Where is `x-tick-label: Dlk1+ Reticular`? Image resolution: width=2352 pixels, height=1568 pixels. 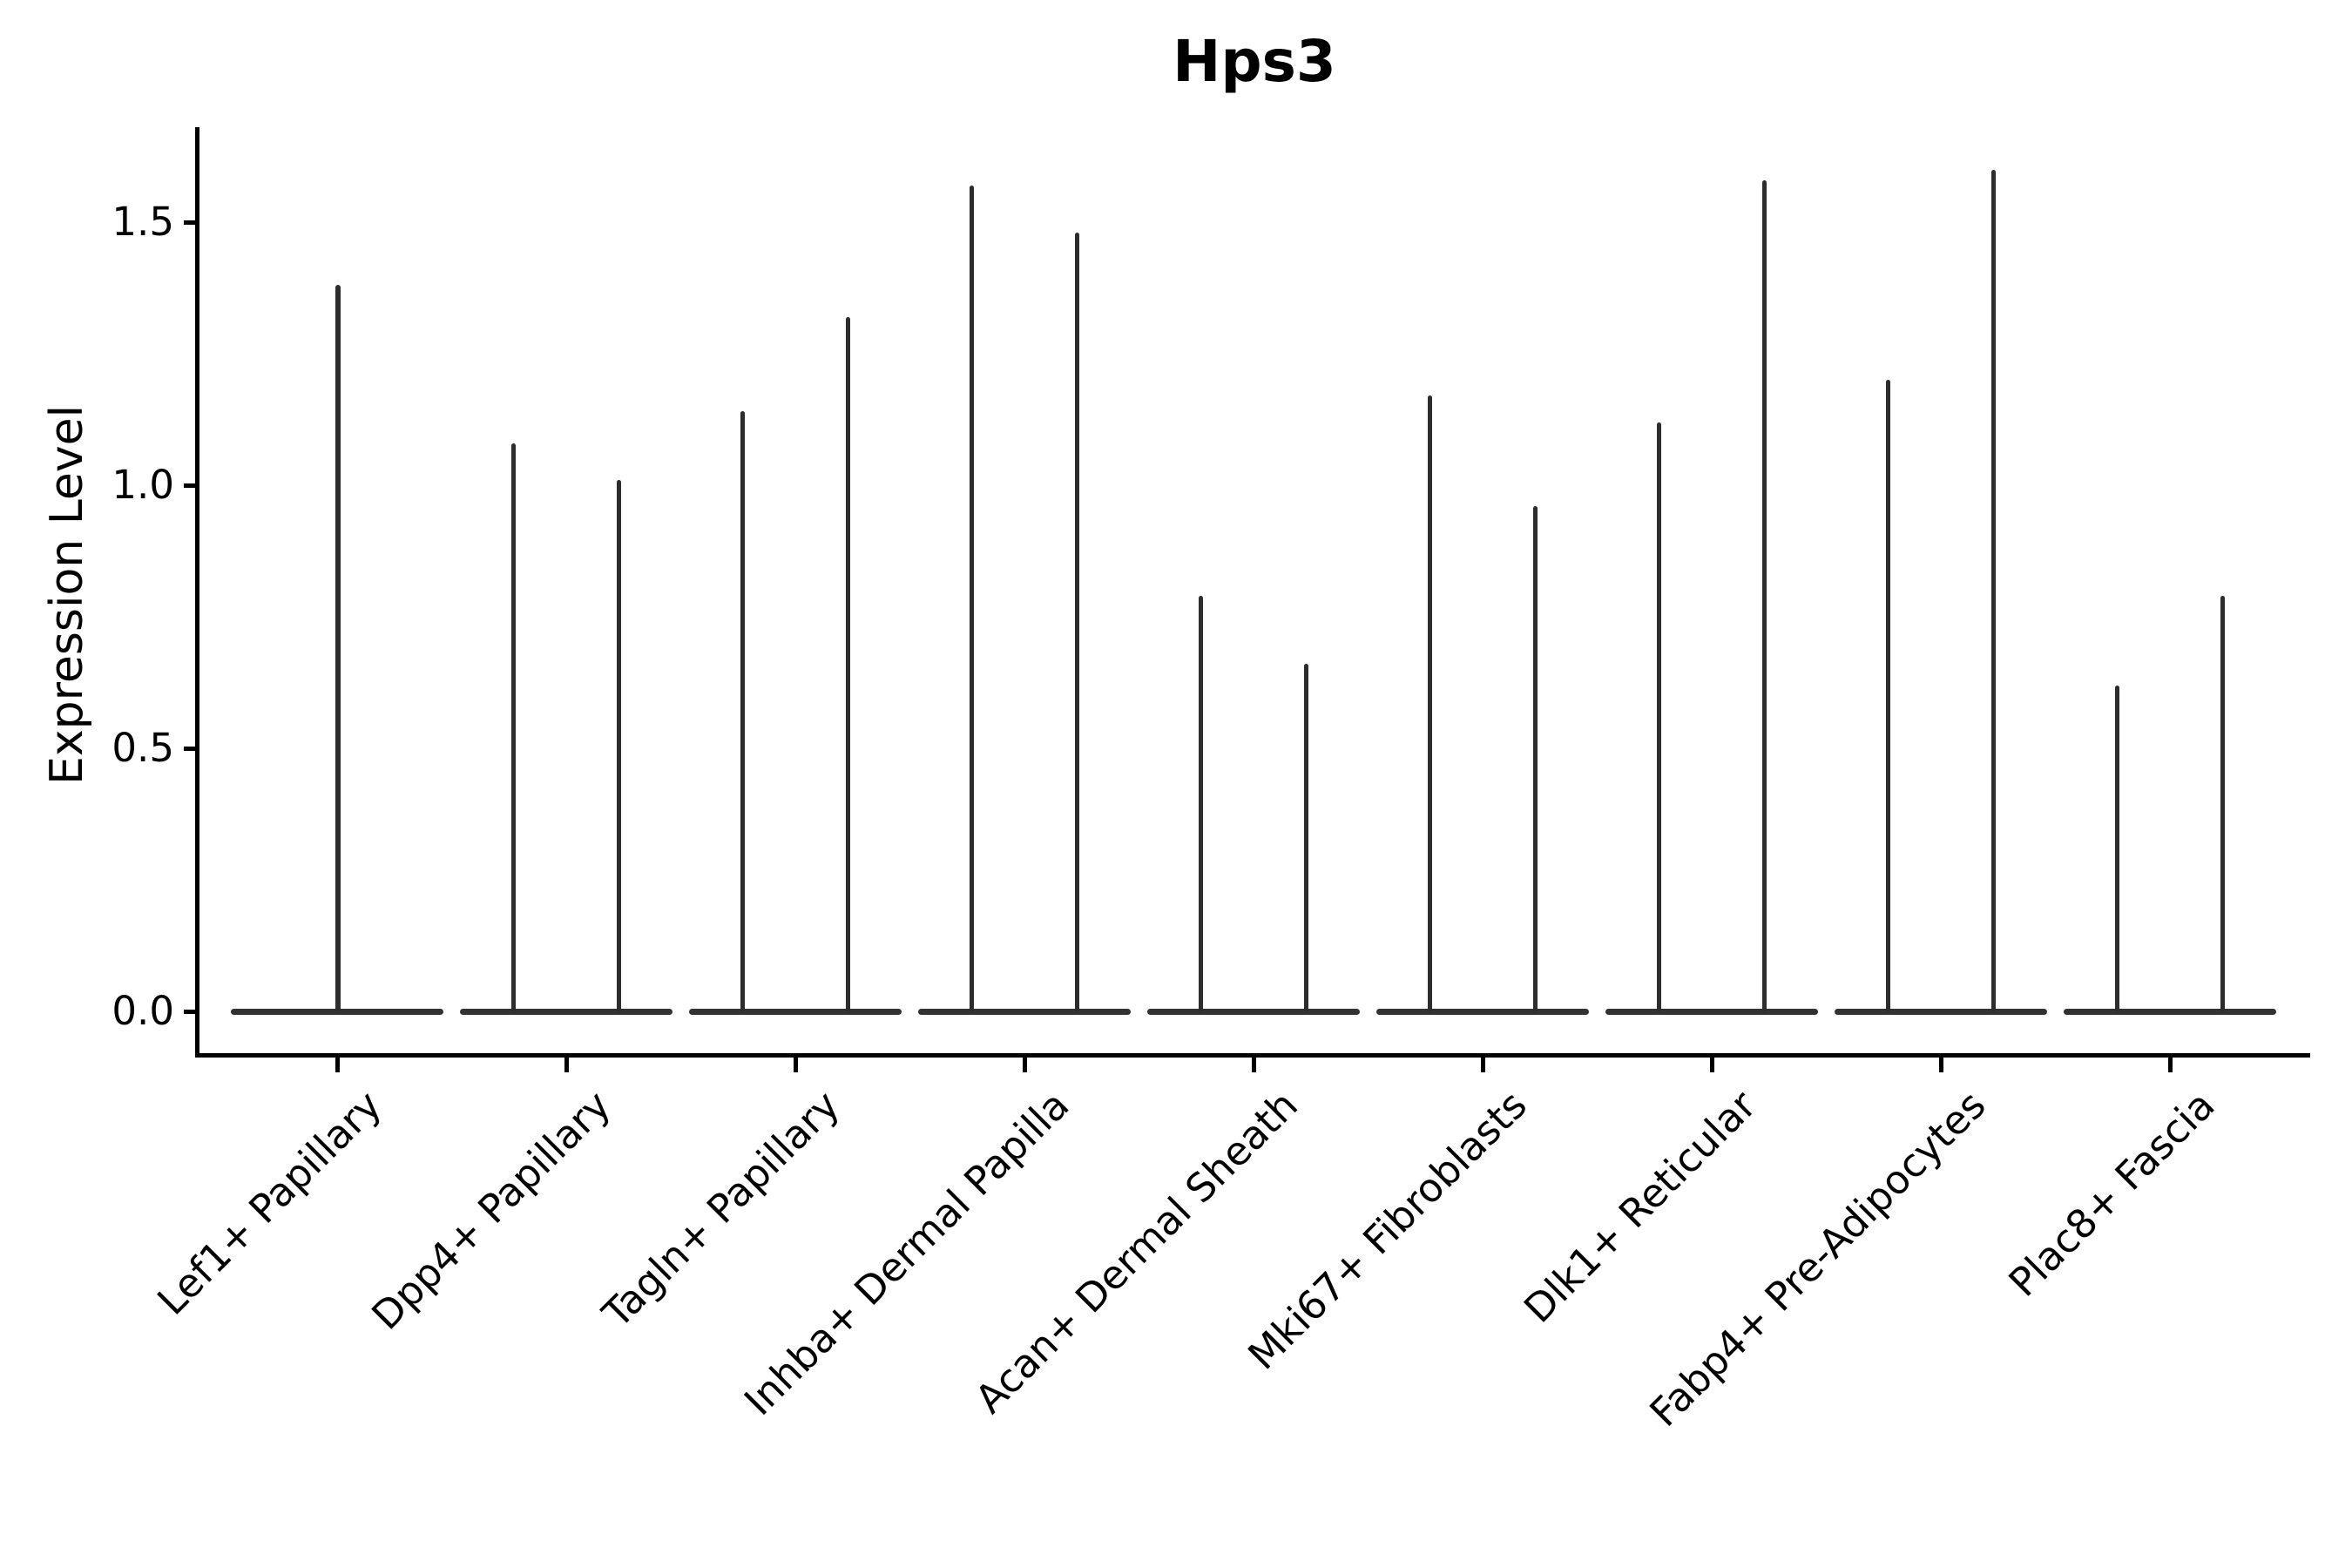 x-tick-label: Dlk1+ Reticular is located at coordinates (1640, 1206).